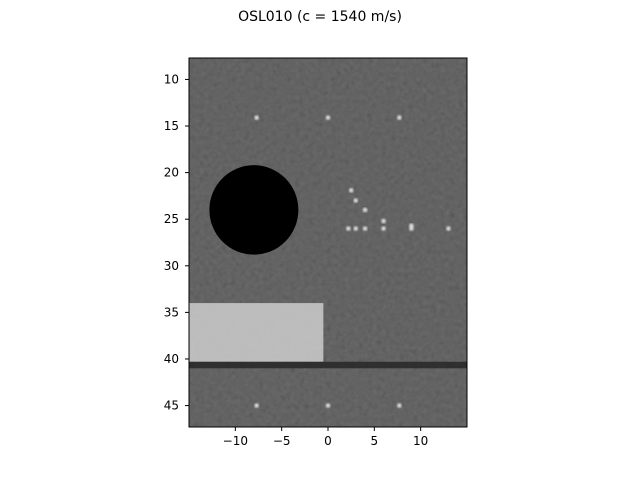 The width and height of the screenshot is (640, 480). Describe the element at coordinates (282, 441) in the screenshot. I see `x-tick-label: −5` at that location.